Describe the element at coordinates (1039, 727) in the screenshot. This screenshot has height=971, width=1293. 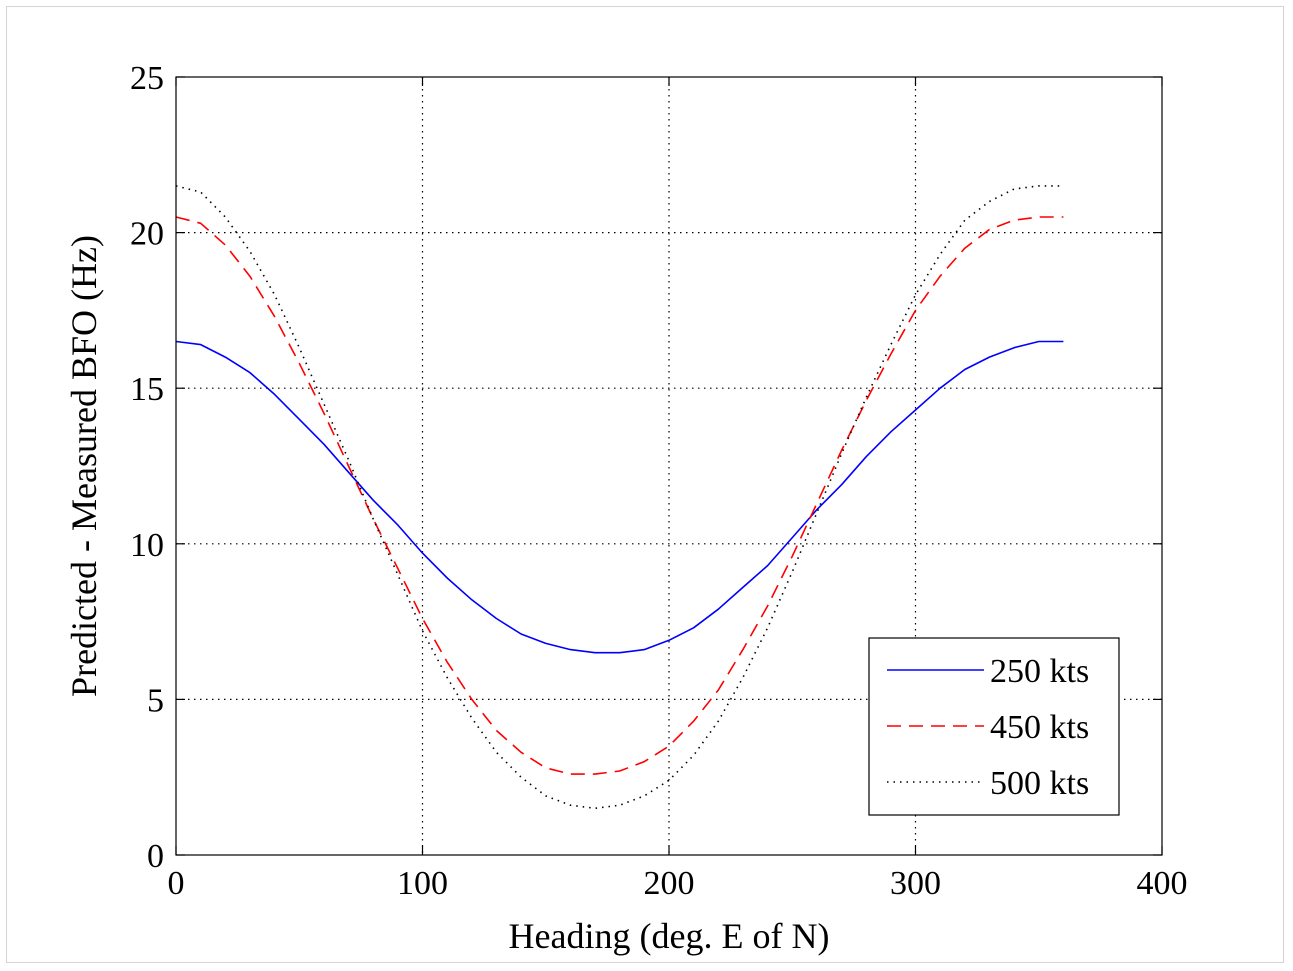
I see `legend-label: 450 kts` at that location.